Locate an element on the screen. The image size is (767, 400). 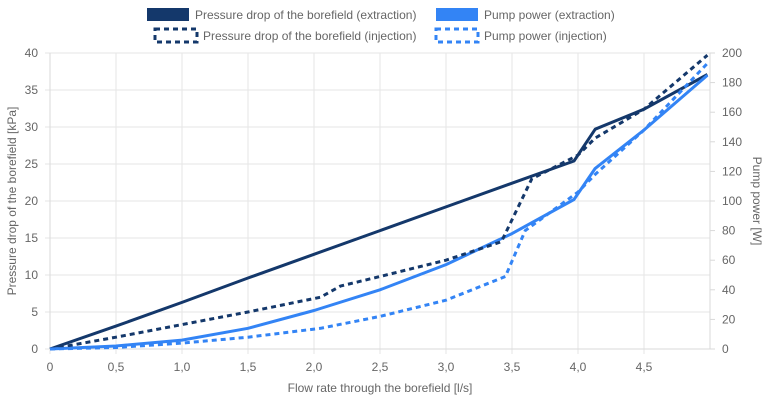
y-right-tick-label: 100 is located at coordinates (732, 201).